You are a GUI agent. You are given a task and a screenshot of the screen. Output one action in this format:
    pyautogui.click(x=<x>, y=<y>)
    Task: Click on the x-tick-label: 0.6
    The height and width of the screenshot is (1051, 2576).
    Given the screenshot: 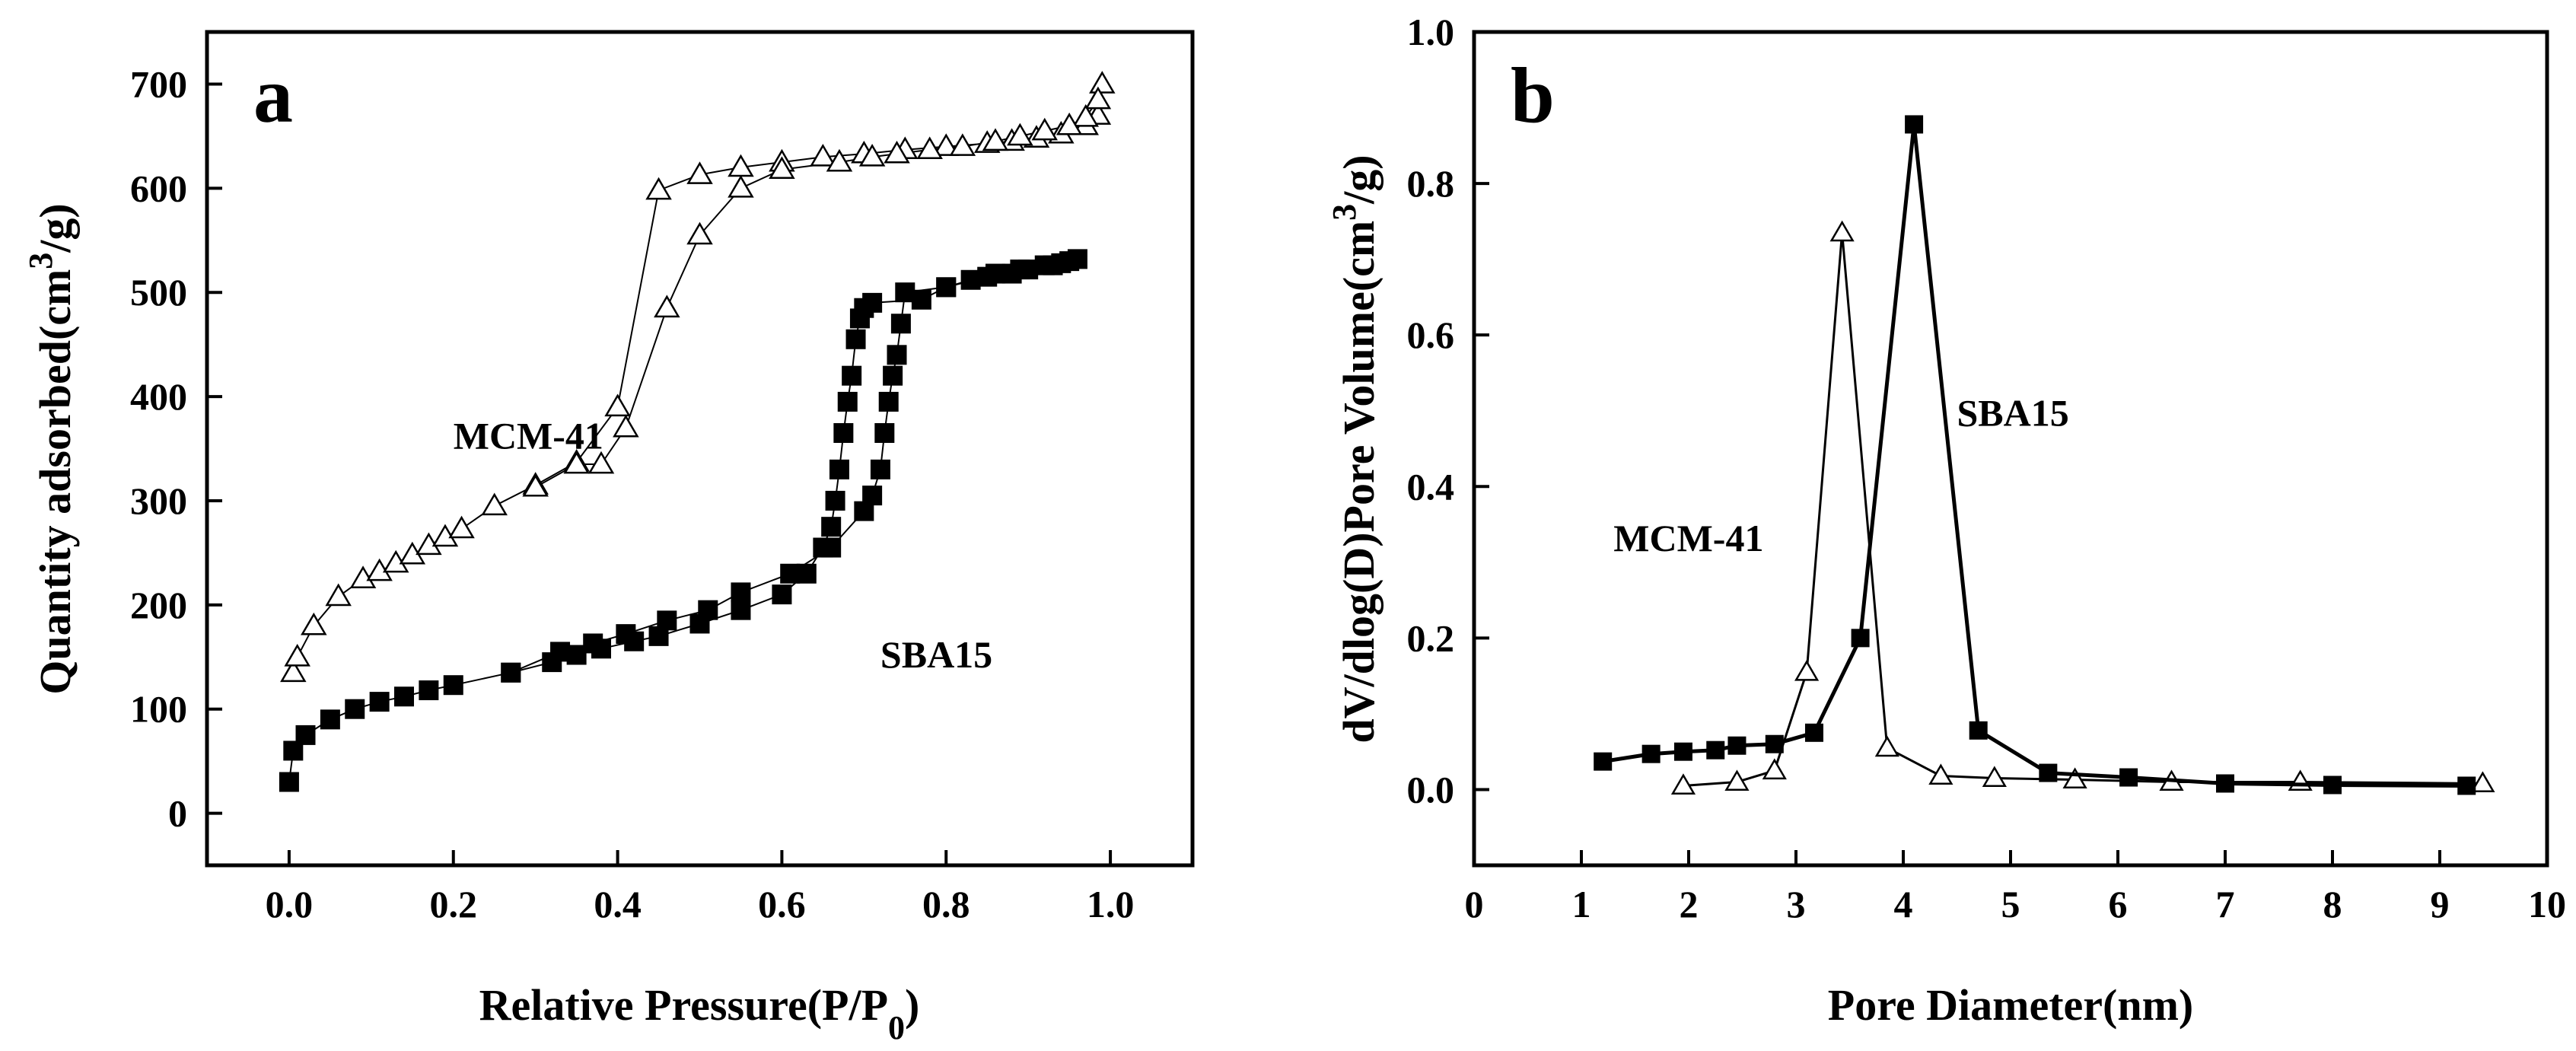 What is the action you would take?
    pyautogui.click(x=782, y=904)
    